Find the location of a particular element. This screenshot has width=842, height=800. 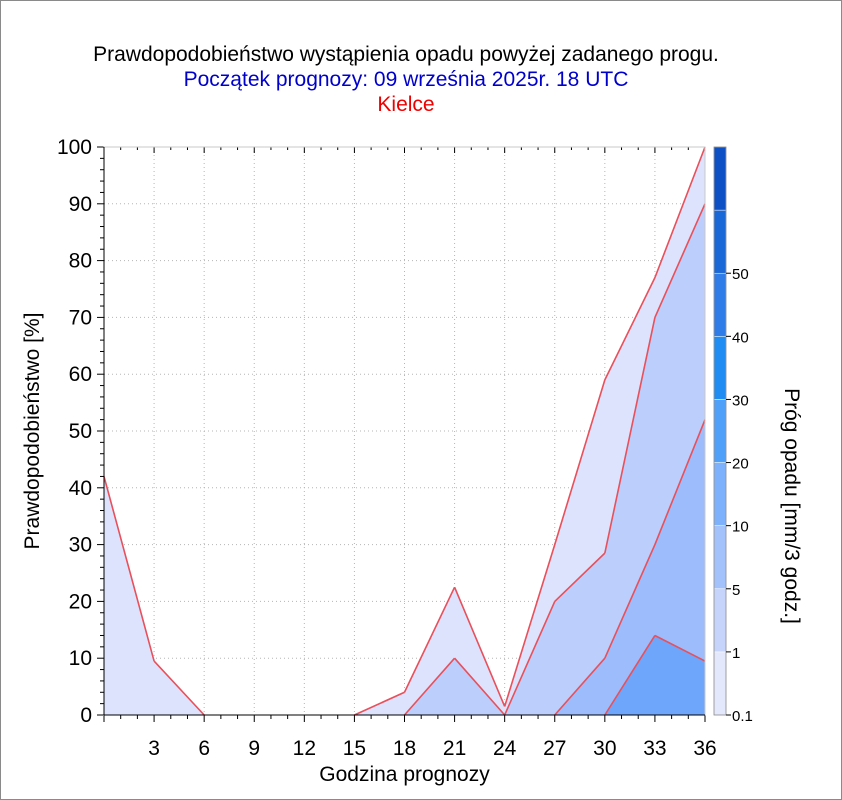

colorbar-tick-label: 0.1 is located at coordinates (742, 716).